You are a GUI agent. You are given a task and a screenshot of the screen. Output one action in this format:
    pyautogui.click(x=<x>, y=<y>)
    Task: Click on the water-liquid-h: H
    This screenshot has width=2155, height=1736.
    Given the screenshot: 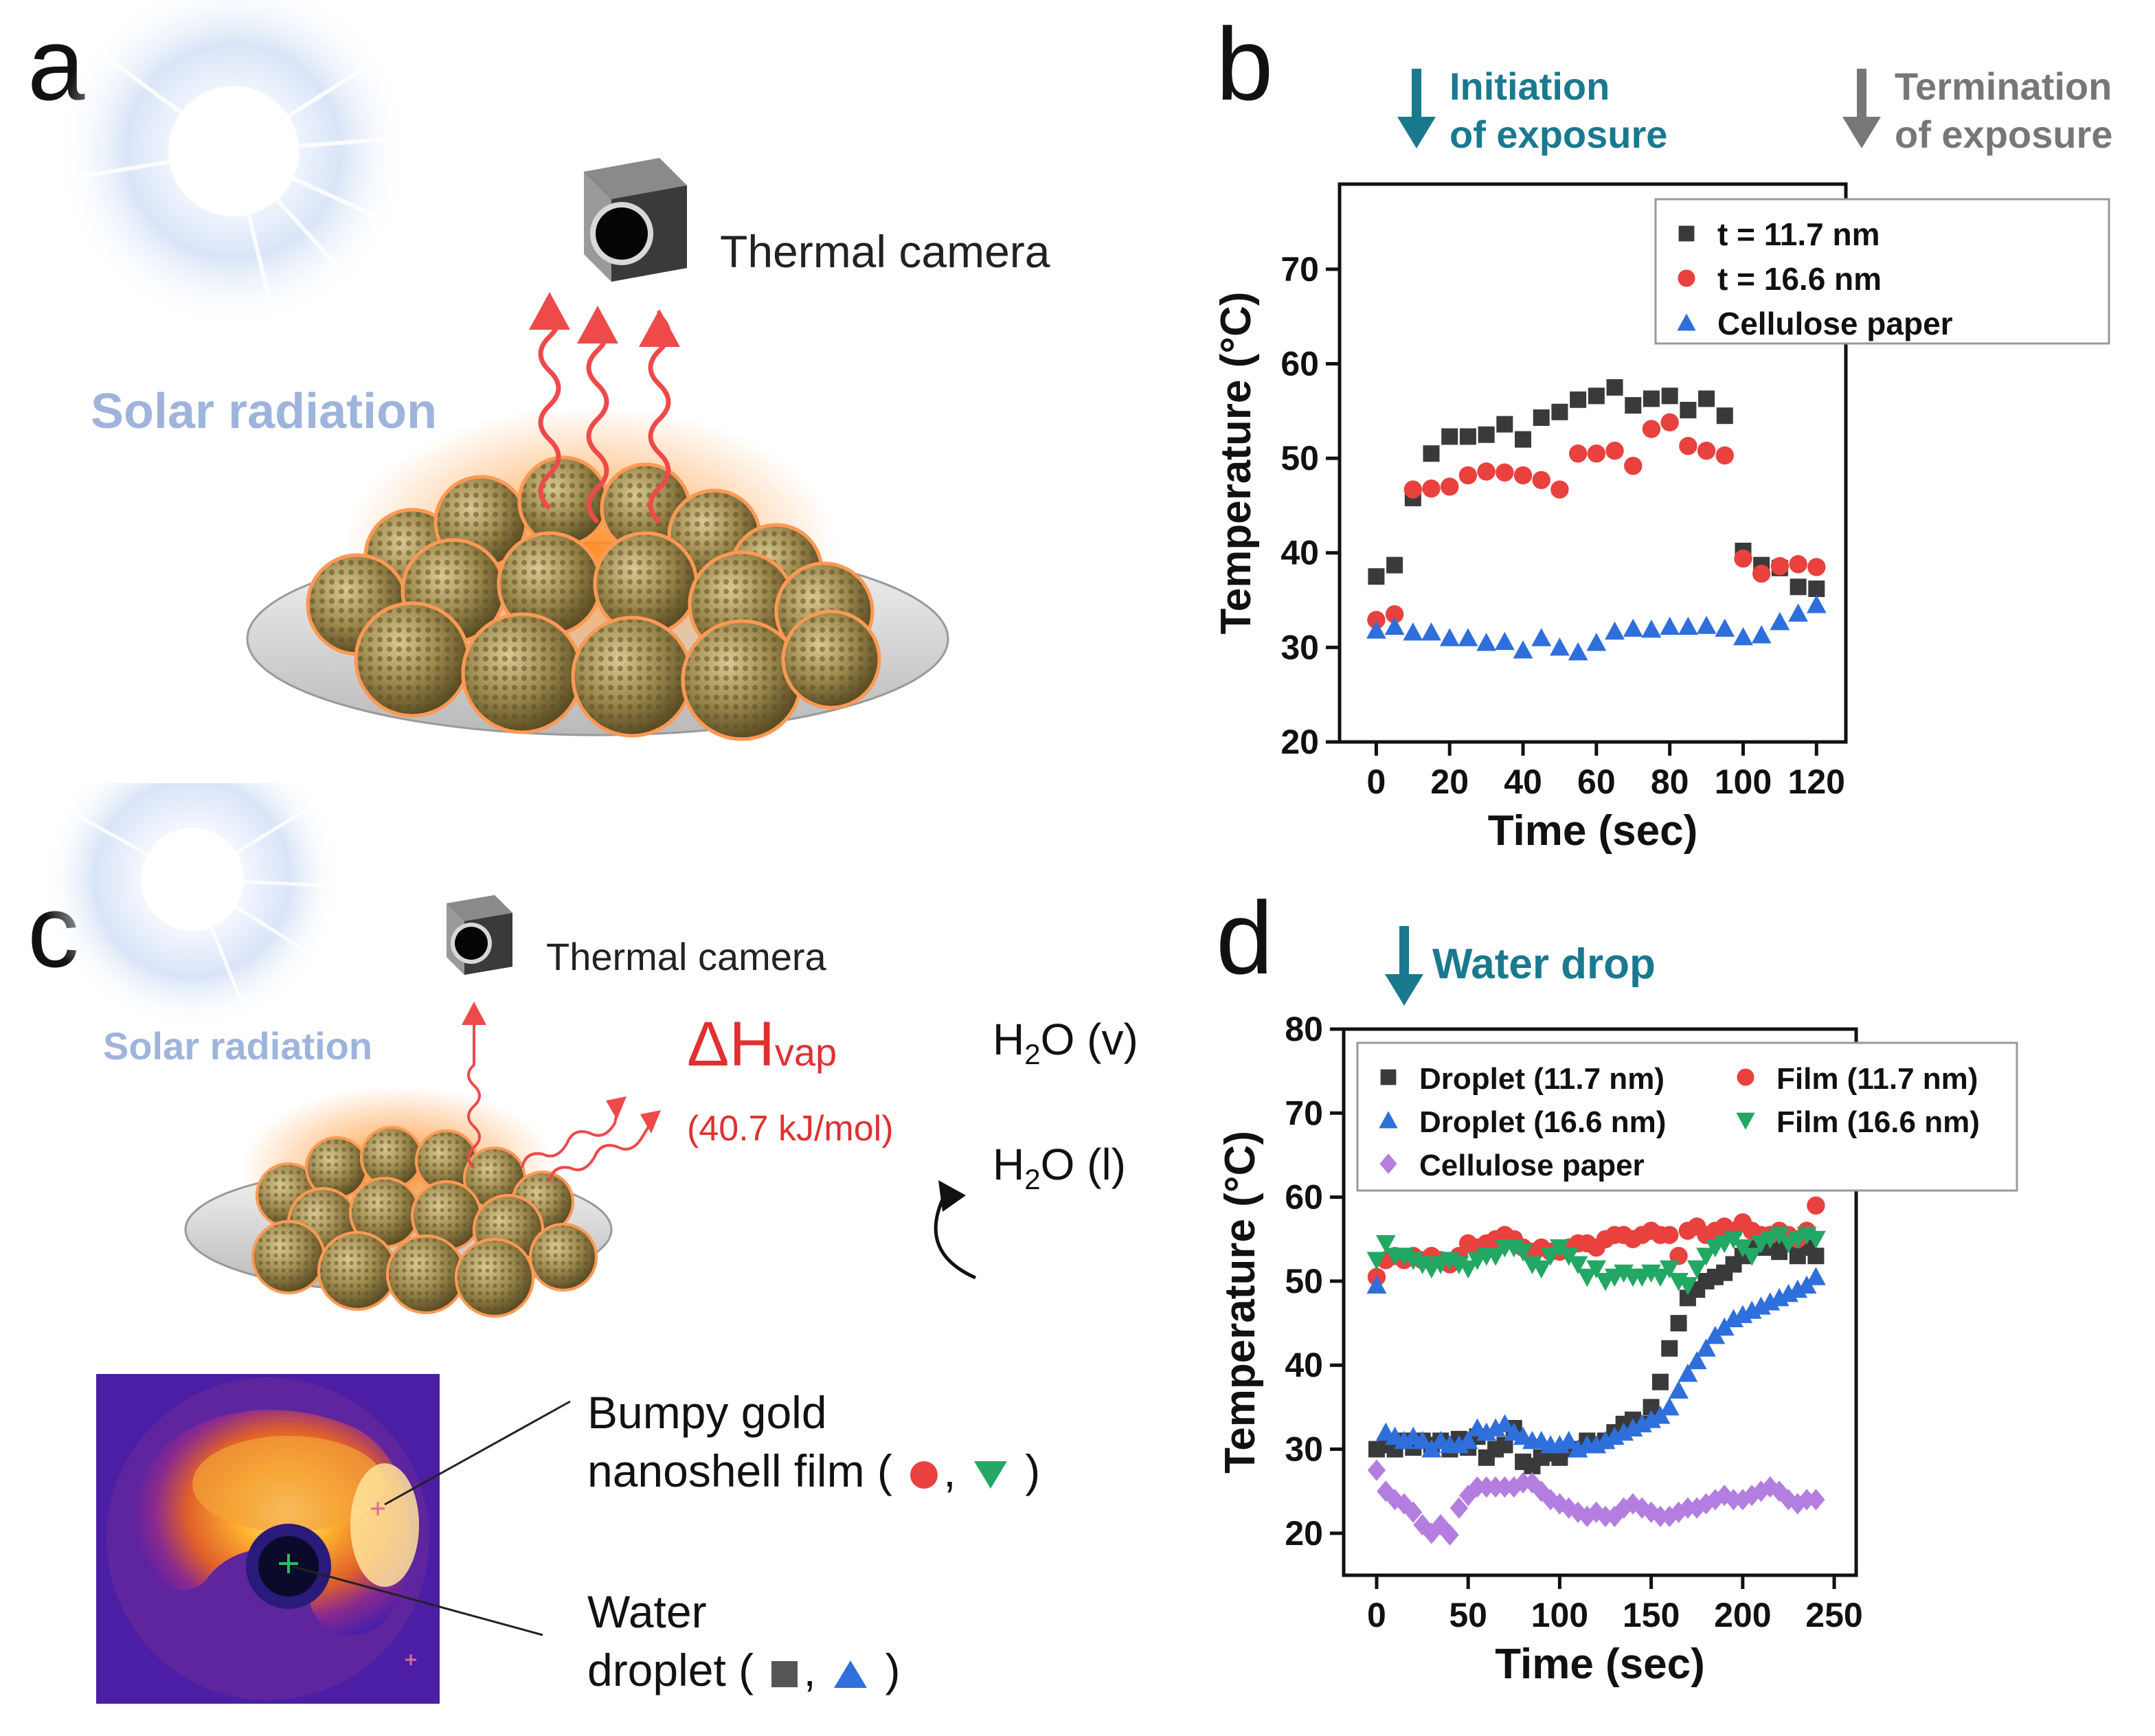 What is the action you would take?
    pyautogui.click(x=1009, y=1164)
    